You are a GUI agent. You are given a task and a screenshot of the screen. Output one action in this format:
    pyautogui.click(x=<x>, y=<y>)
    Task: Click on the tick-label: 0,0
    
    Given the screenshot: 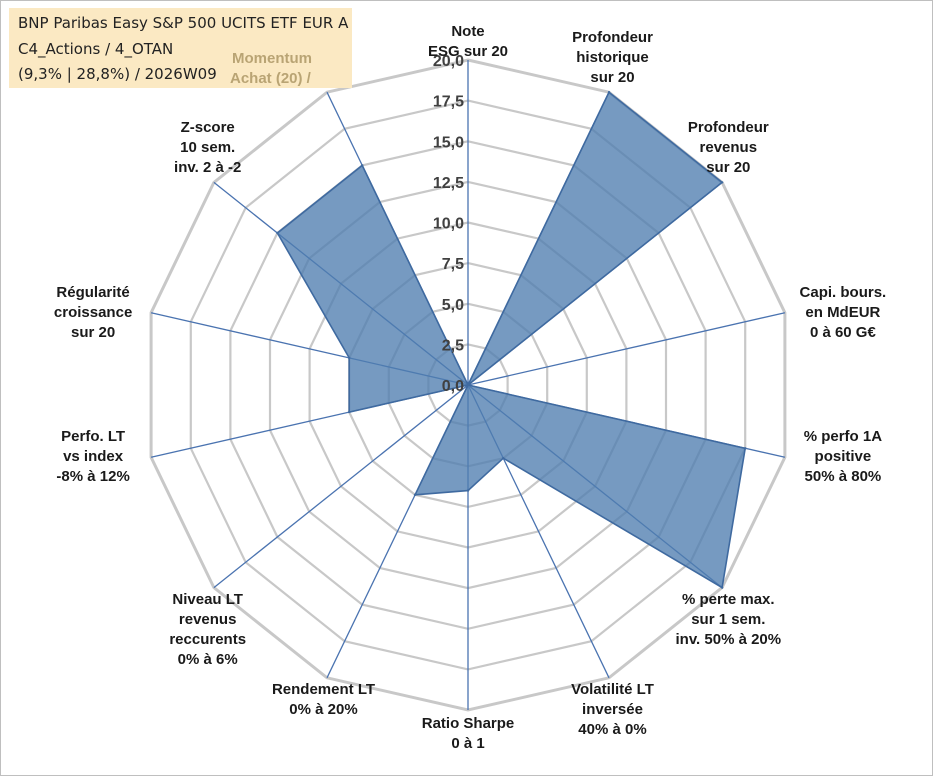 What is the action you would take?
    pyautogui.click(x=453, y=386)
    